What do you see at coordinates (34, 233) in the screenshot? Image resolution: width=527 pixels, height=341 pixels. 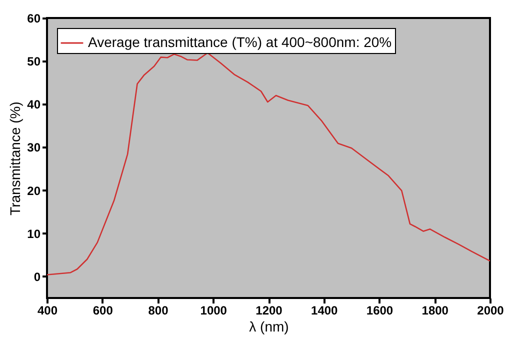 I see `y-tick-label: 10` at bounding box center [34, 233].